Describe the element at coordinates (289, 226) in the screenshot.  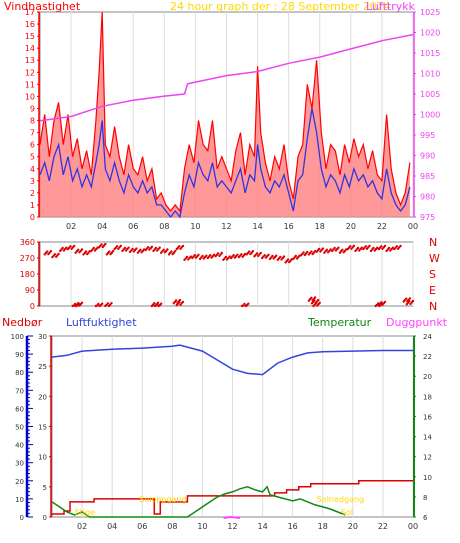
I see `time-tick-label: 16` at that location.